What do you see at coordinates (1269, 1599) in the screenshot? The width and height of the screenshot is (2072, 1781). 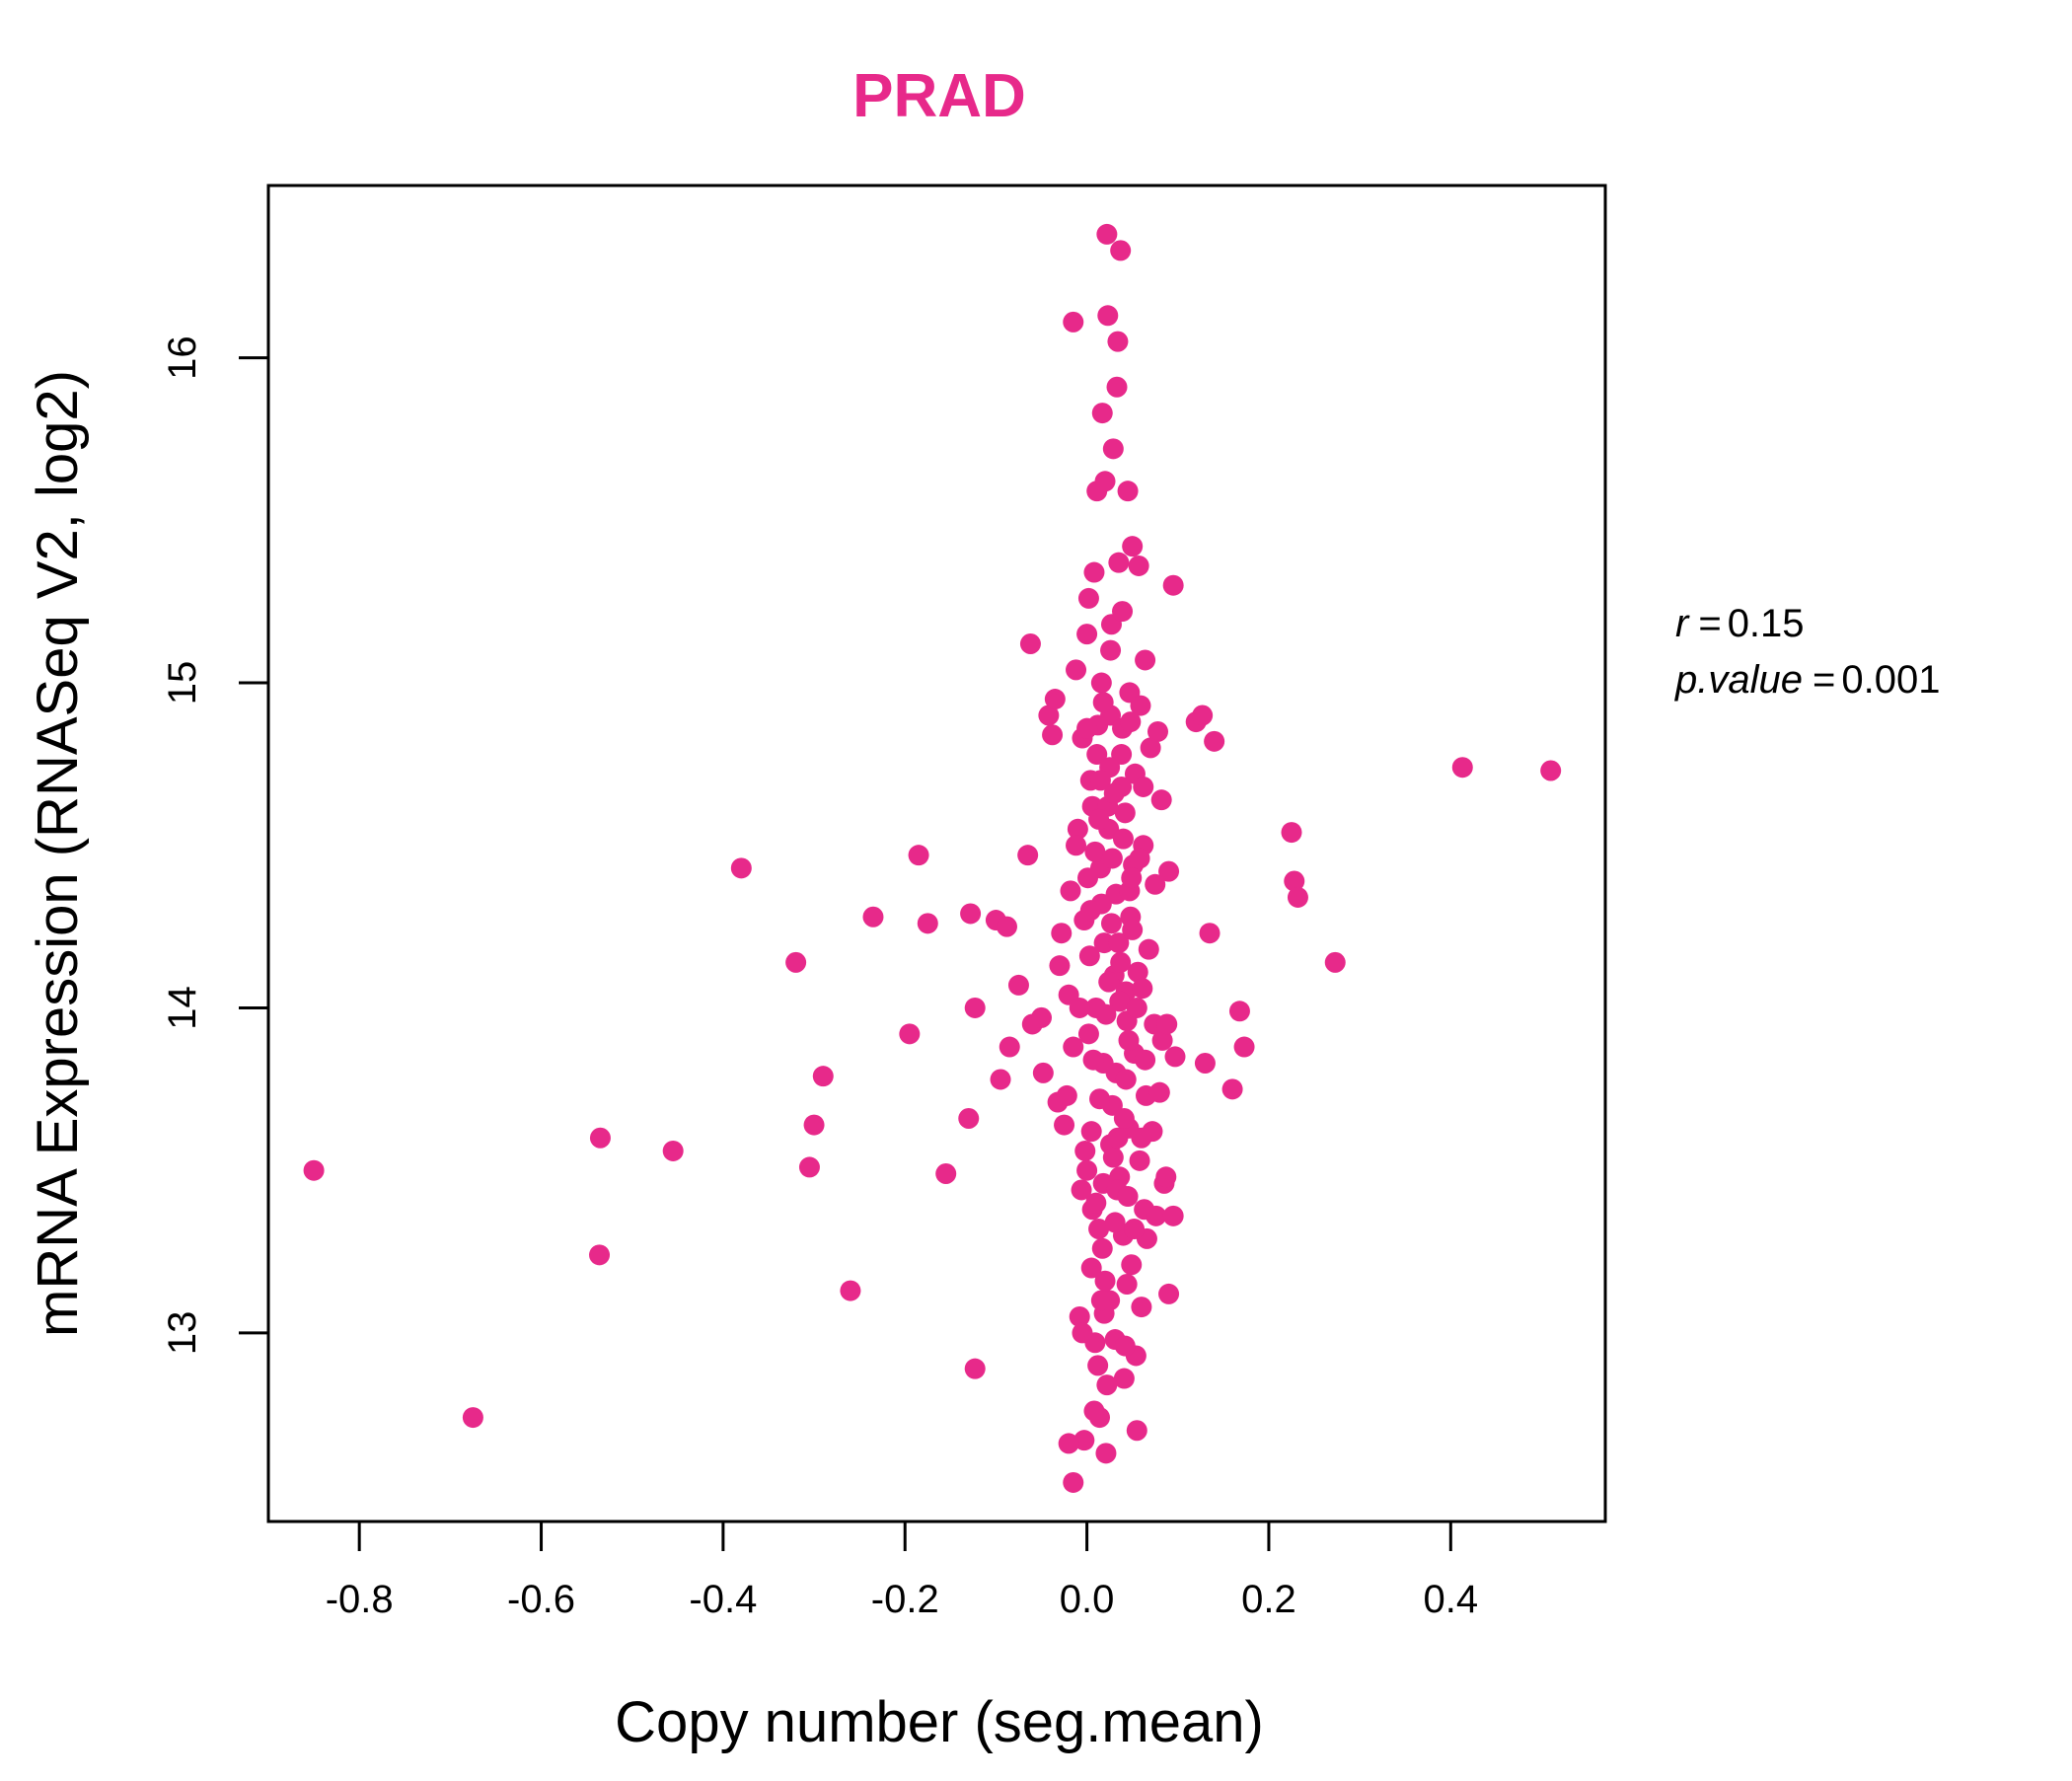 I see `x-tick-label: 0.2` at bounding box center [1269, 1599].